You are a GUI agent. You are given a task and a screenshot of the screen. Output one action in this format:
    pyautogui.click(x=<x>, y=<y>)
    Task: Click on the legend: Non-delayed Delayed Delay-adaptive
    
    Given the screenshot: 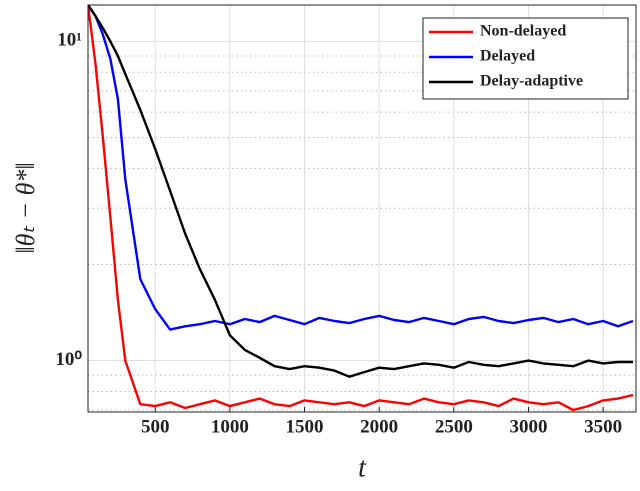 What is the action you would take?
    pyautogui.click(x=525, y=58)
    